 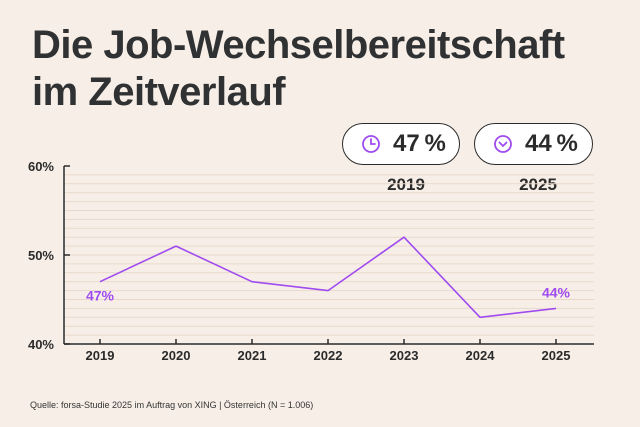 I want to click on x-axis-ticks: 2019 2020 2021 2022 2023 2024 2025, so click(x=328, y=351).